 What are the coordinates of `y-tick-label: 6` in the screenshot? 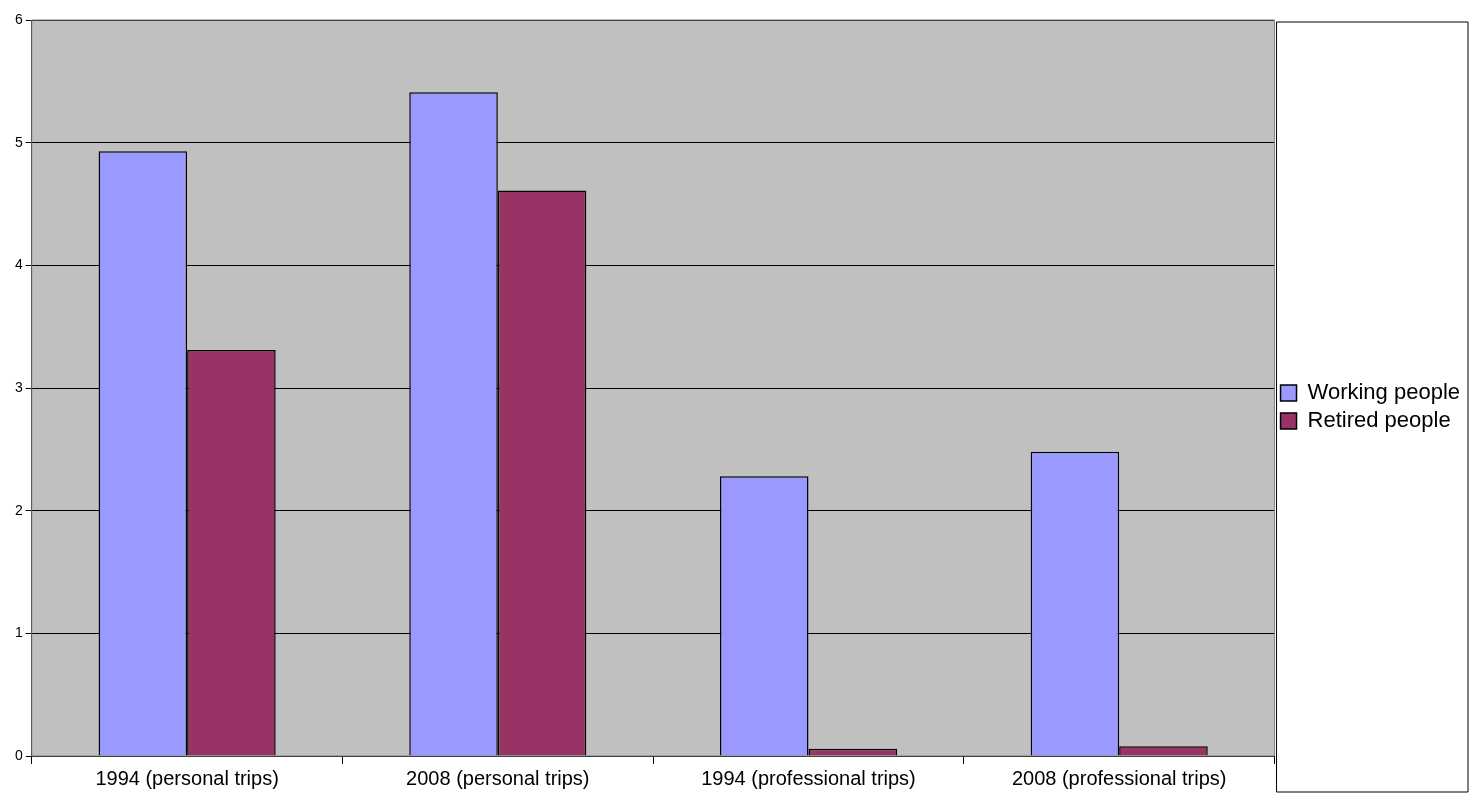 It's located at (18, 18).